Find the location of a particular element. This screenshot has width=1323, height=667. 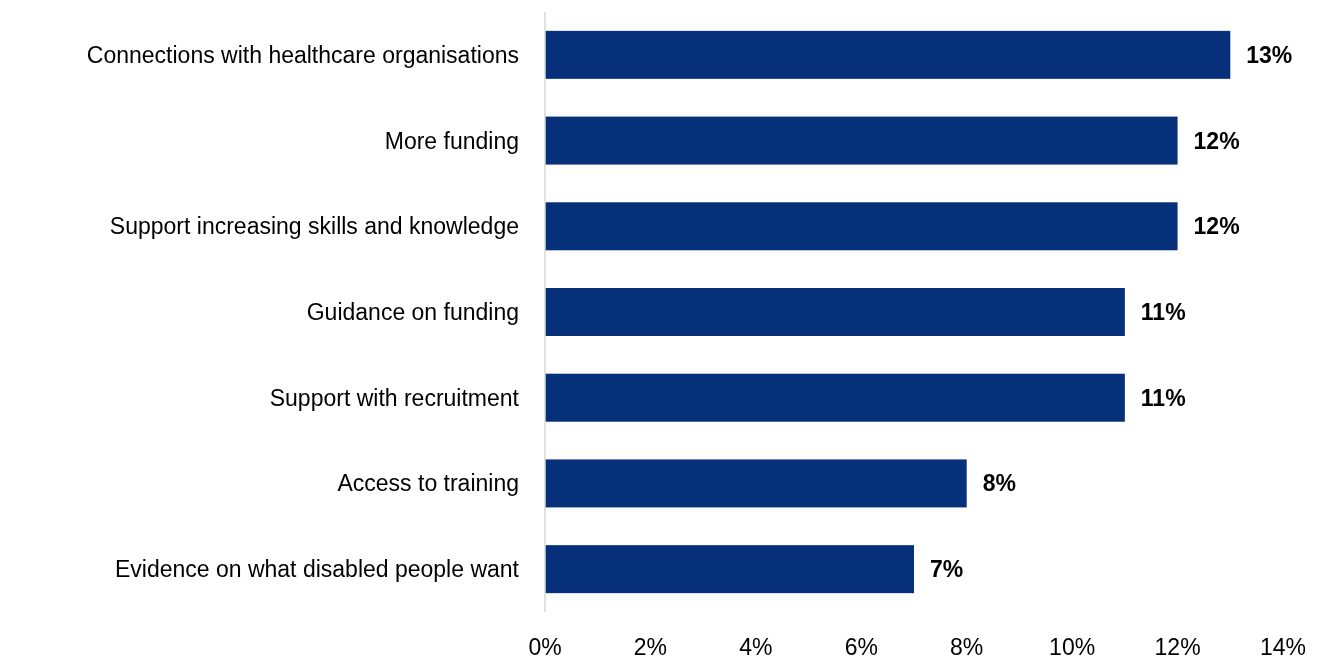

x-tick-label: 8% is located at coordinates (967, 647).